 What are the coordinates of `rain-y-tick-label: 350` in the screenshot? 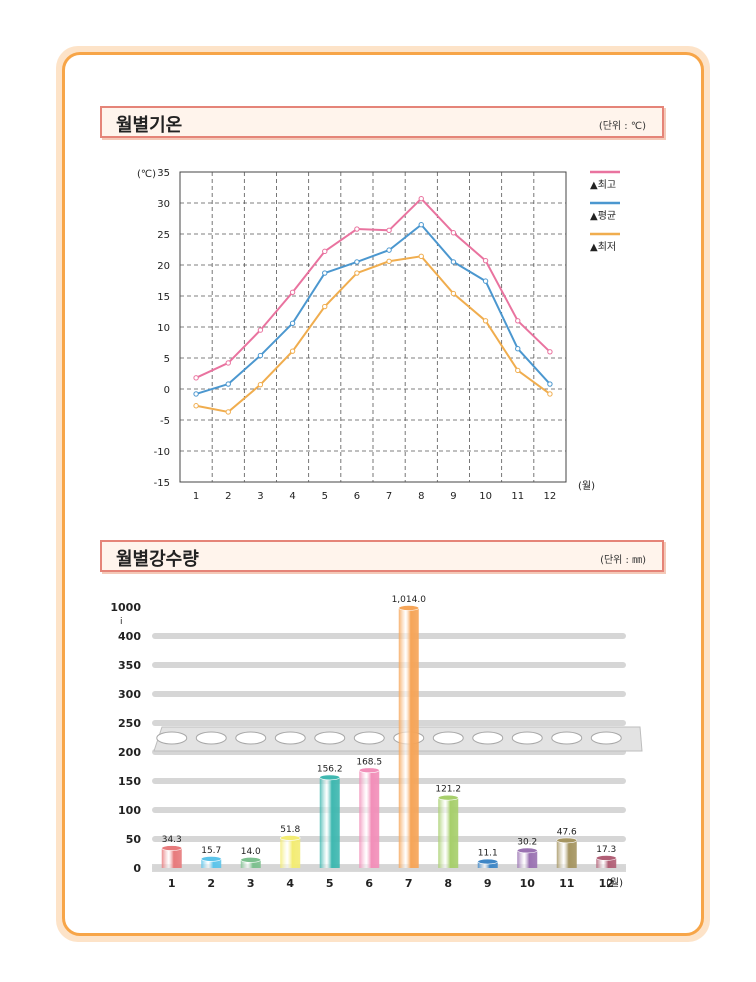 It's located at (129, 665).